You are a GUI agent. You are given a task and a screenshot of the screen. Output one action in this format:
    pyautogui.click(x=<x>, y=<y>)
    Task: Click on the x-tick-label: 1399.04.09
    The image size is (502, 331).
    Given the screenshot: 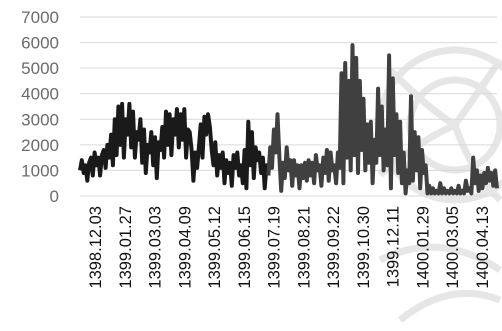 What is the action you would take?
    pyautogui.click(x=185, y=247)
    